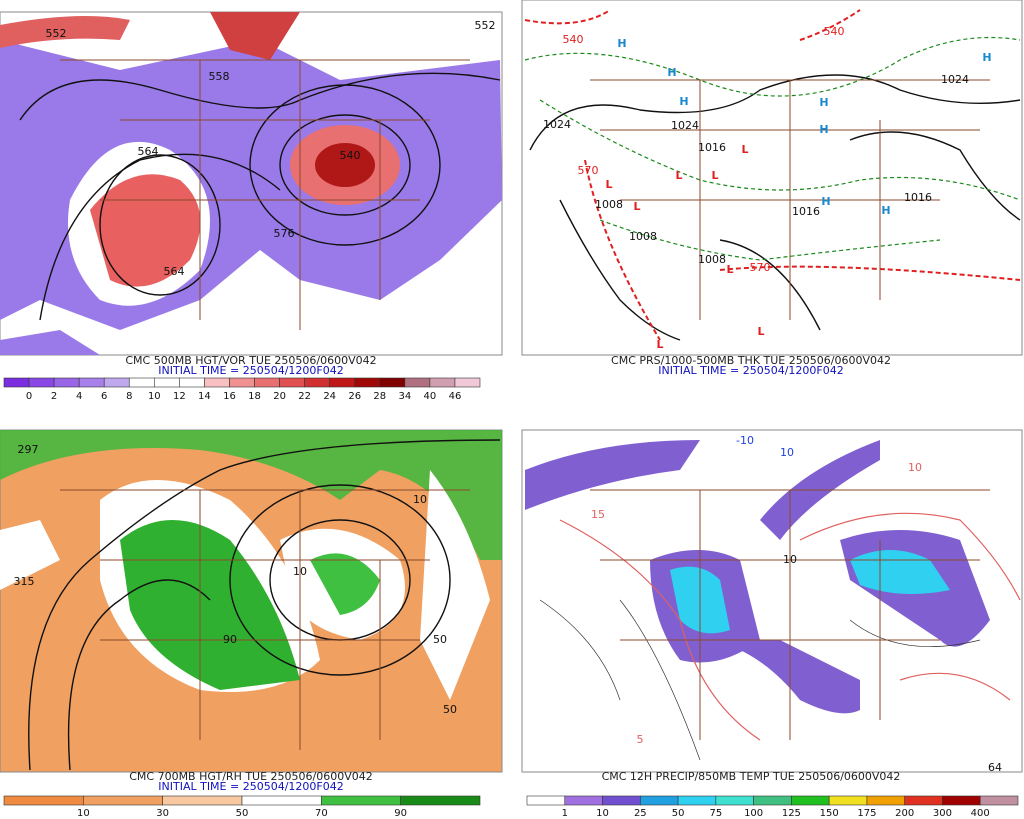 Image resolution: width=1024 pixels, height=819 pixels. I want to click on panel-caption: CMC 500MB HGT/VOR TUE 250506/0600V042, so click(250, 360).